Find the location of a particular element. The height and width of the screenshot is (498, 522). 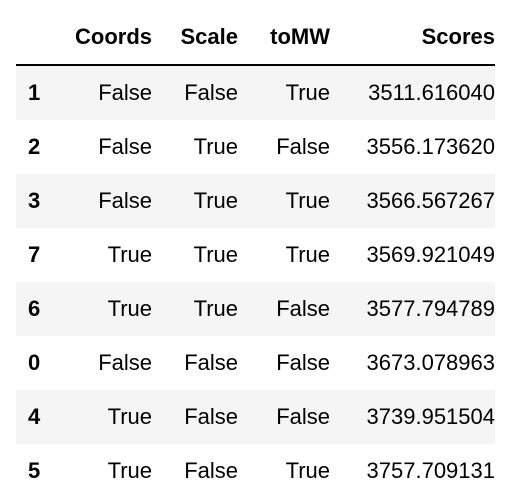

table-row: 5 True False True 3757.709131 is located at coordinates (255, 471).